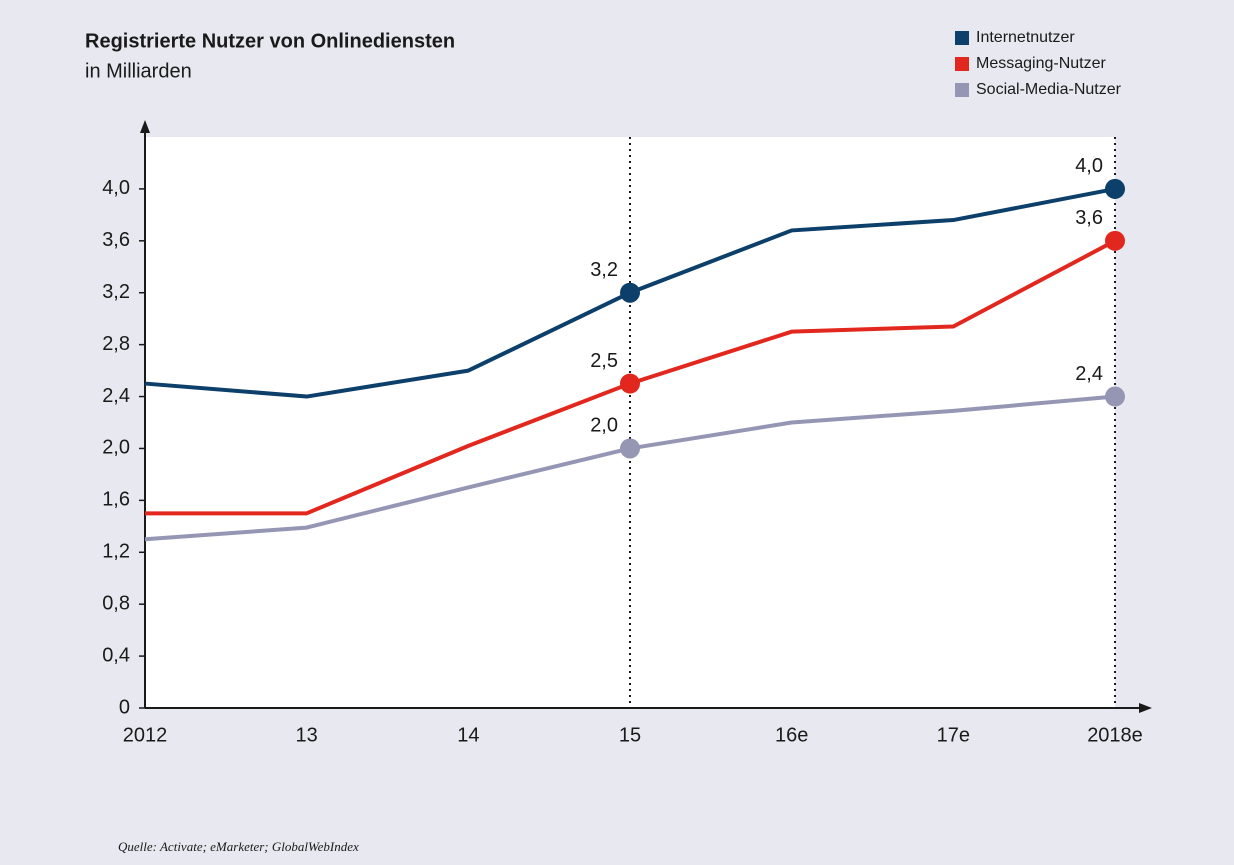 Image resolution: width=1234 pixels, height=865 pixels. What do you see at coordinates (604, 270) in the screenshot?
I see `value-label: 3,2` at bounding box center [604, 270].